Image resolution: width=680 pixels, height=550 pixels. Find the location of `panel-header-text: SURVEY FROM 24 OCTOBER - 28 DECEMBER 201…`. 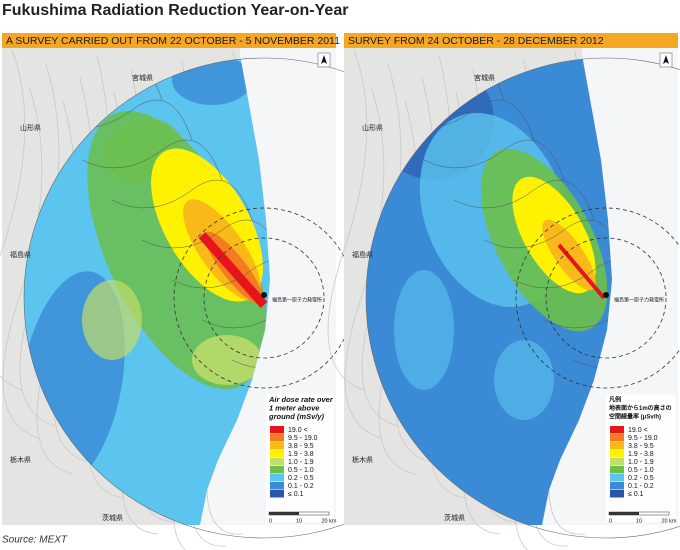

panel-header-text: SURVEY FROM 24 OCTOBER - 28 DECEMBER 201… is located at coordinates (476, 41).